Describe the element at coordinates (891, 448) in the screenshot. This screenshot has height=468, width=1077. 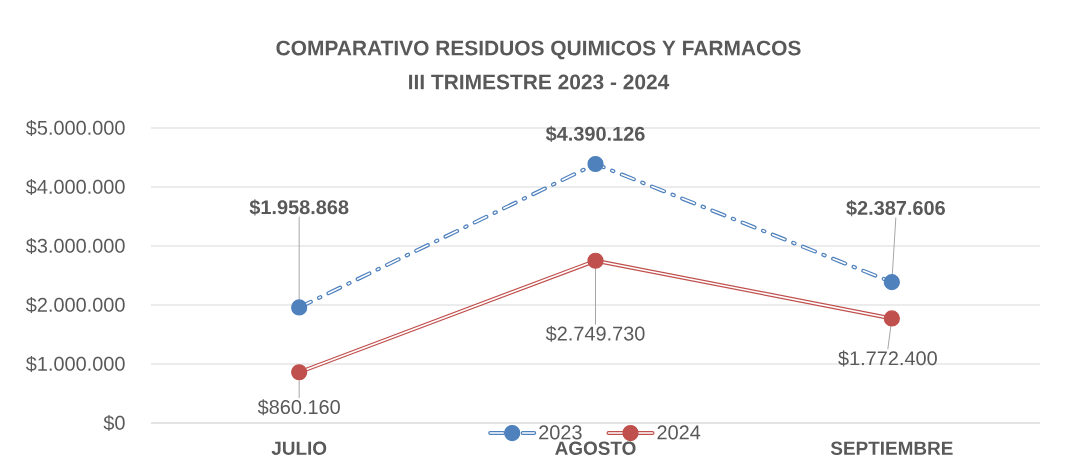
I see `x-tick-label: SEPTIEMBRE` at that location.